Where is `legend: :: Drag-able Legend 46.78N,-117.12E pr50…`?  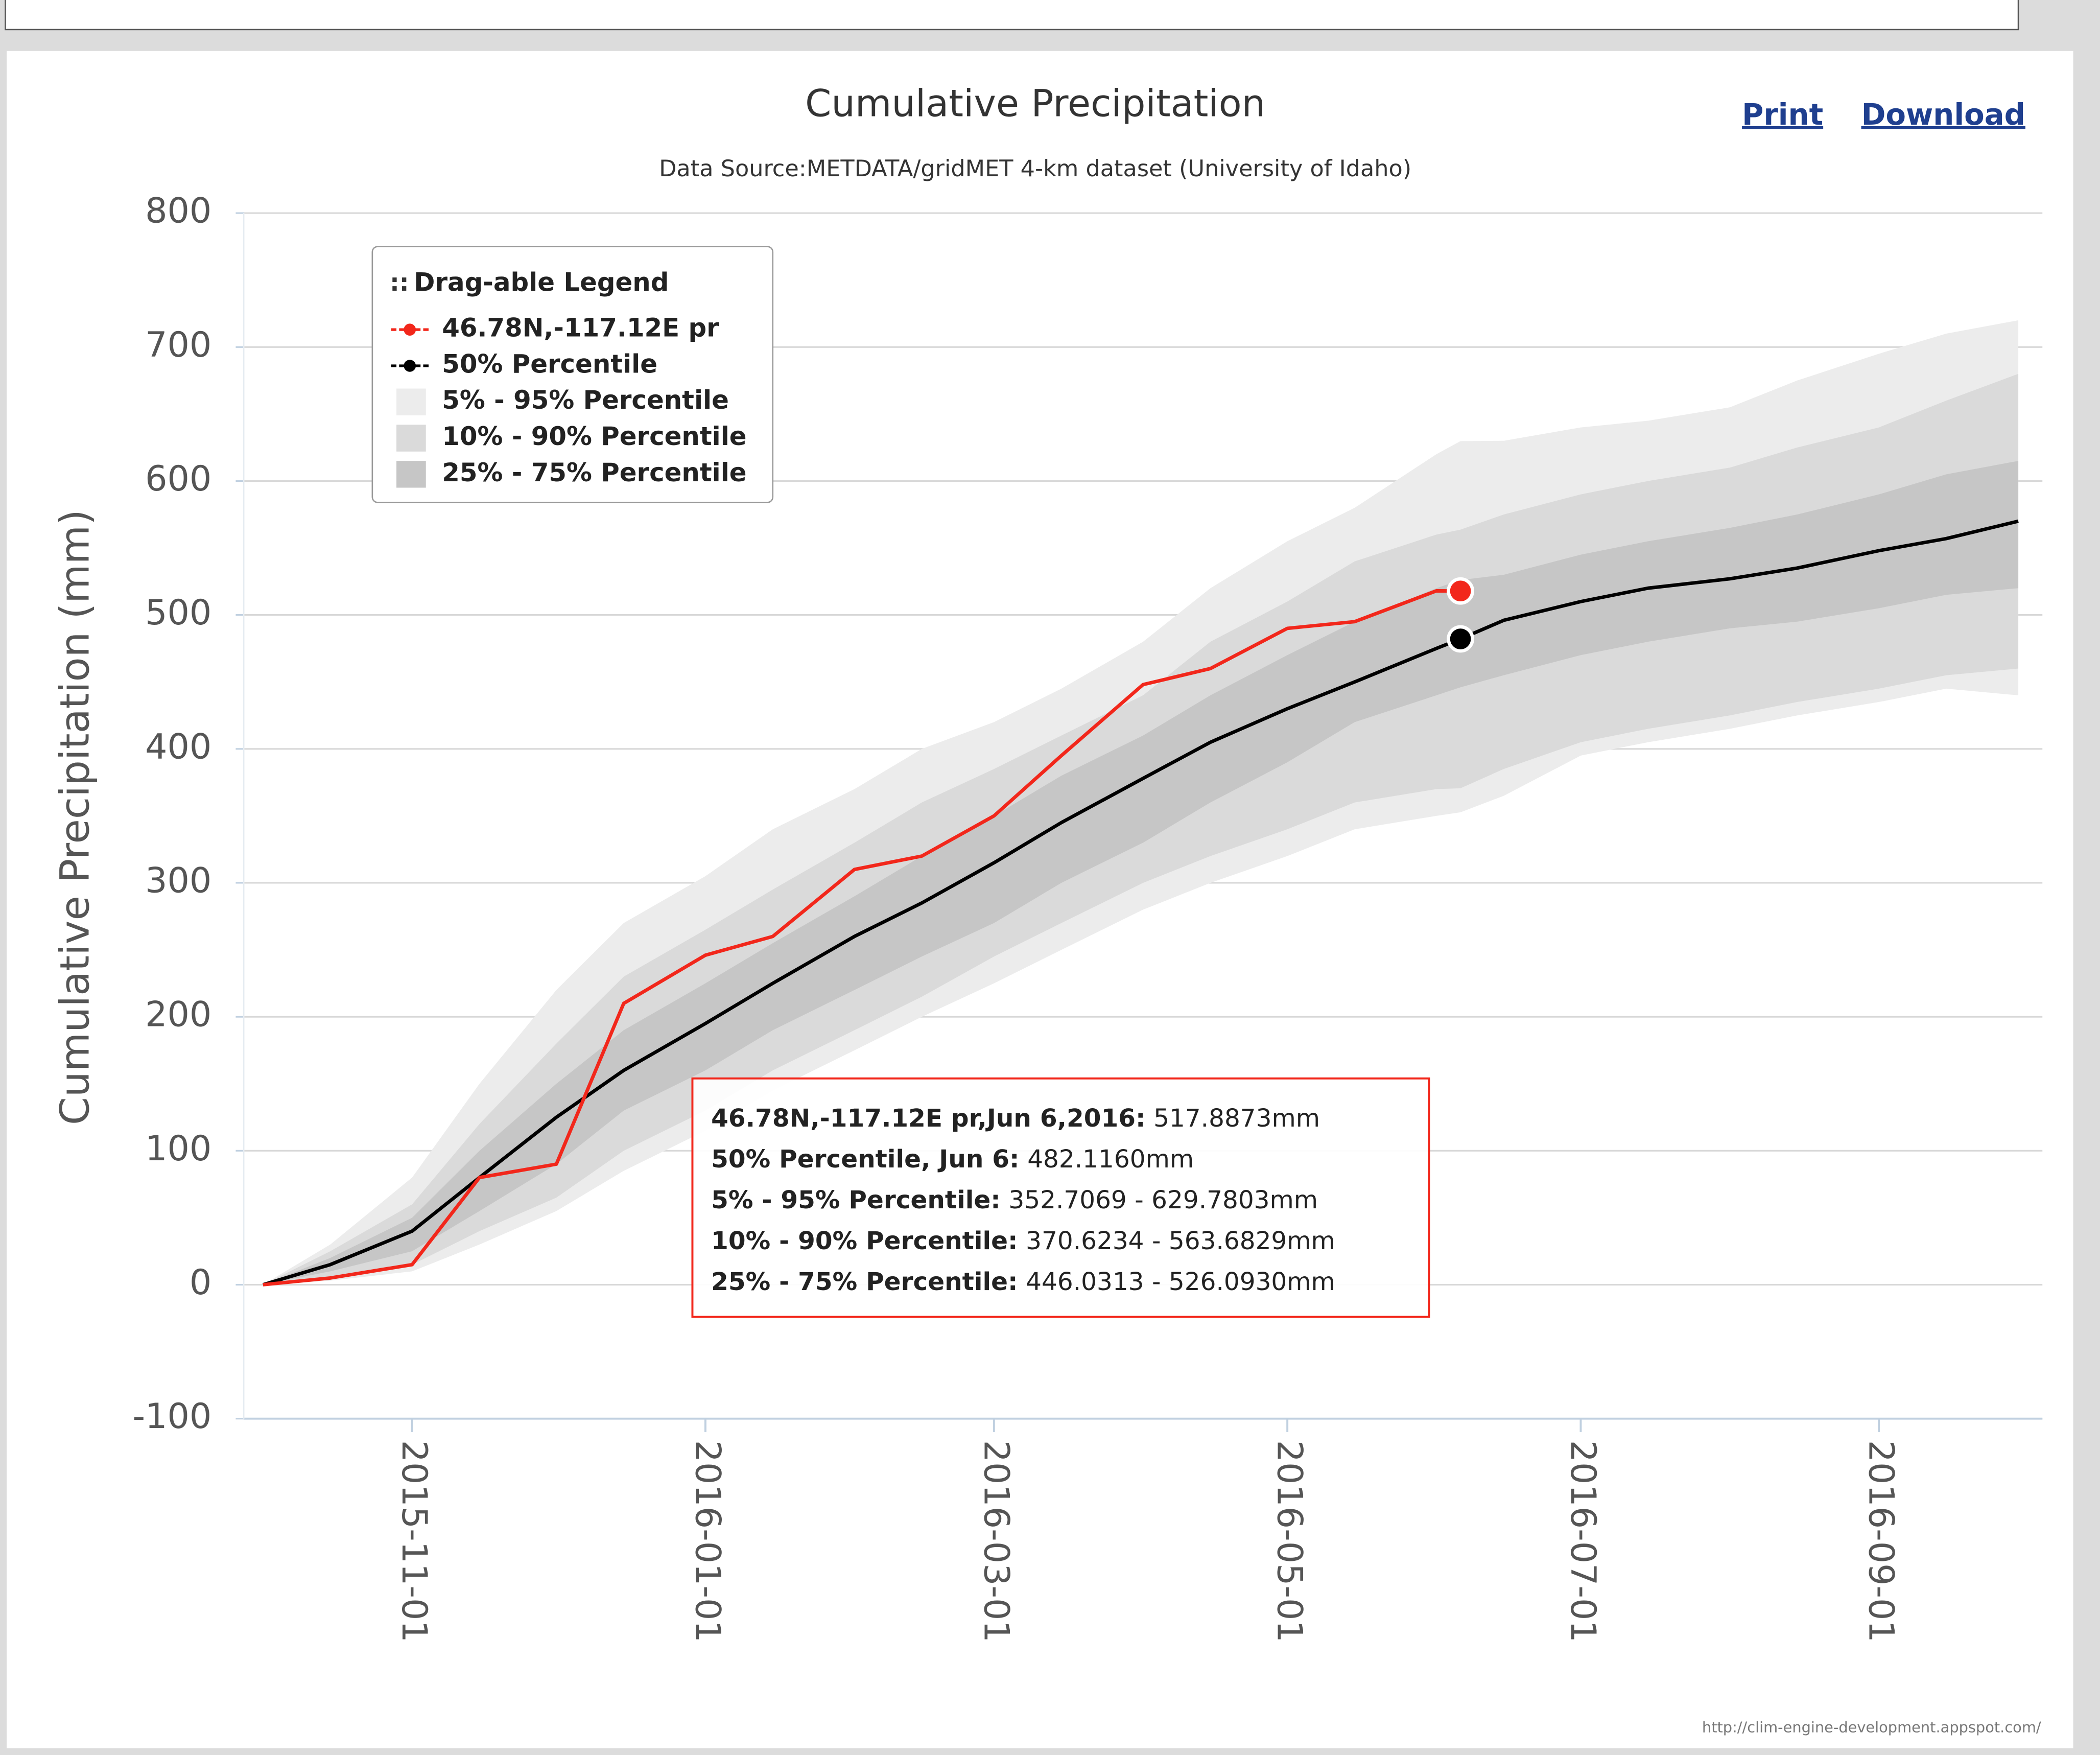 legend: :: Drag-able Legend 46.78N,-117.12E pr50… is located at coordinates (572, 374).